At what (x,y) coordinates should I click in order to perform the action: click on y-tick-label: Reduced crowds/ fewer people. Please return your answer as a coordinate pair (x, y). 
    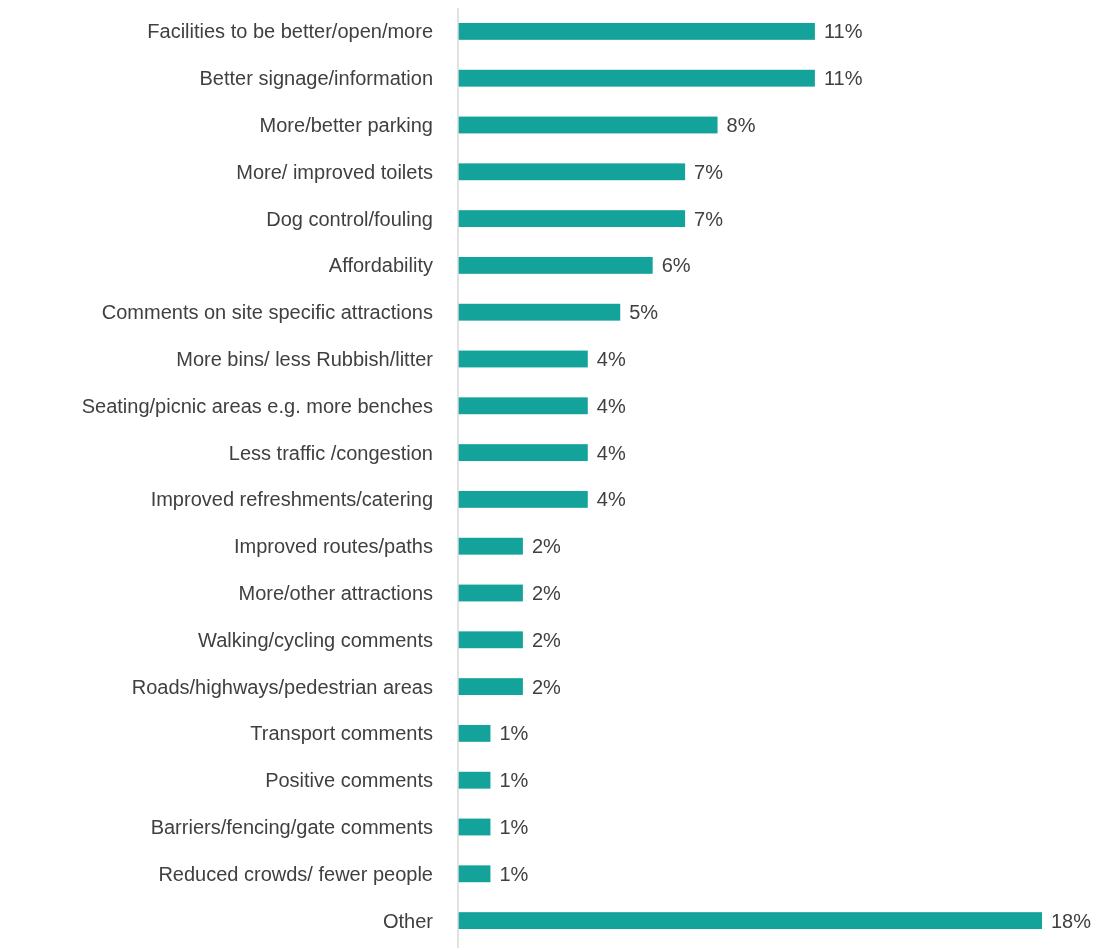
    Looking at the image, I should click on (295, 873).